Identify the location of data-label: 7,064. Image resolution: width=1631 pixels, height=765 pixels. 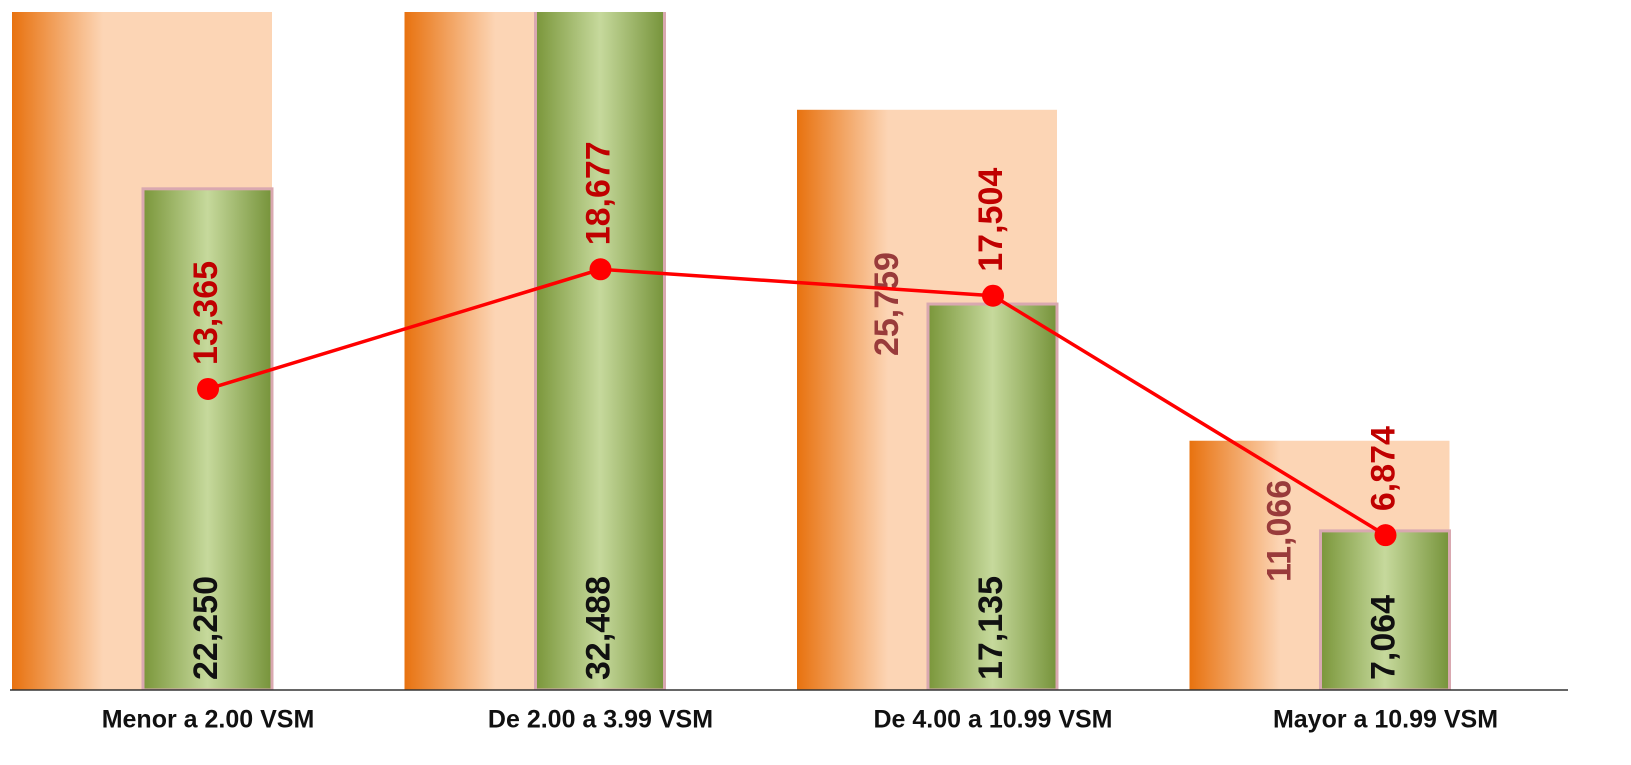
(1383, 637).